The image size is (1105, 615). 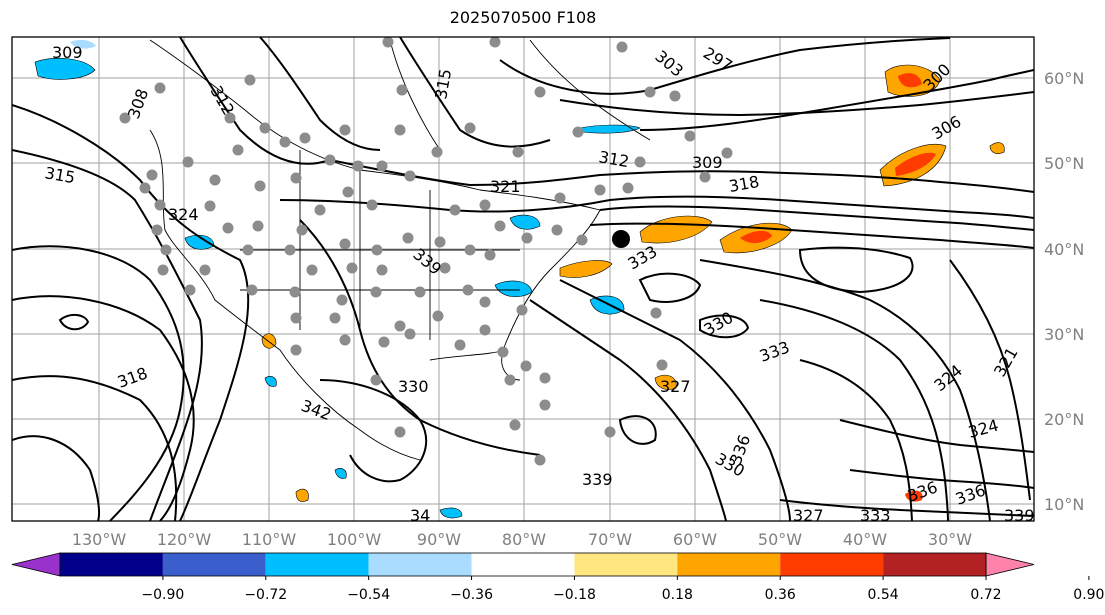 What do you see at coordinates (1064, 504) in the screenshot?
I see `lat-label-10n: 10°N` at bounding box center [1064, 504].